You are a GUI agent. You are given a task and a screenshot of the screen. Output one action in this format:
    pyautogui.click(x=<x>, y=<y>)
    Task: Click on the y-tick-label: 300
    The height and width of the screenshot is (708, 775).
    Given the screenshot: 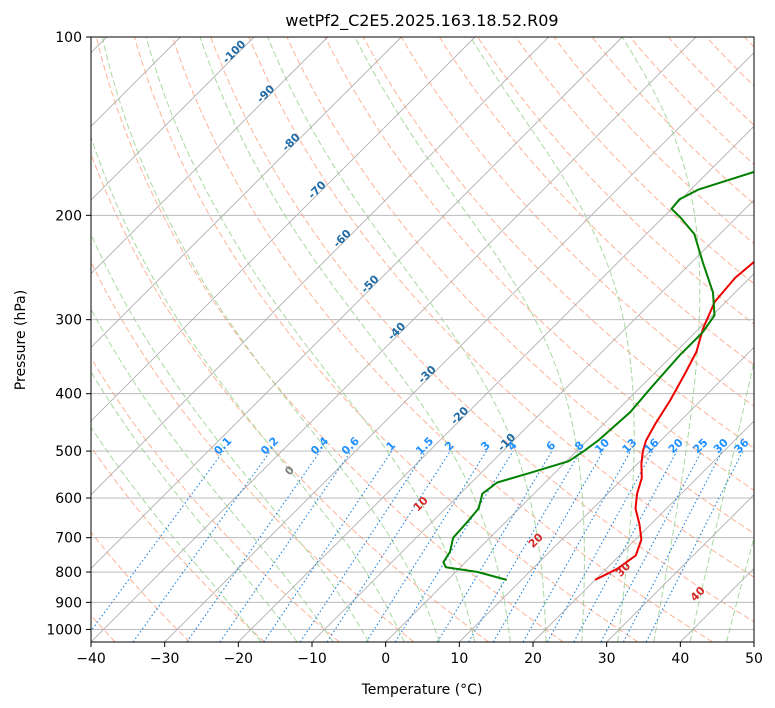 What is the action you would take?
    pyautogui.click(x=68, y=321)
    